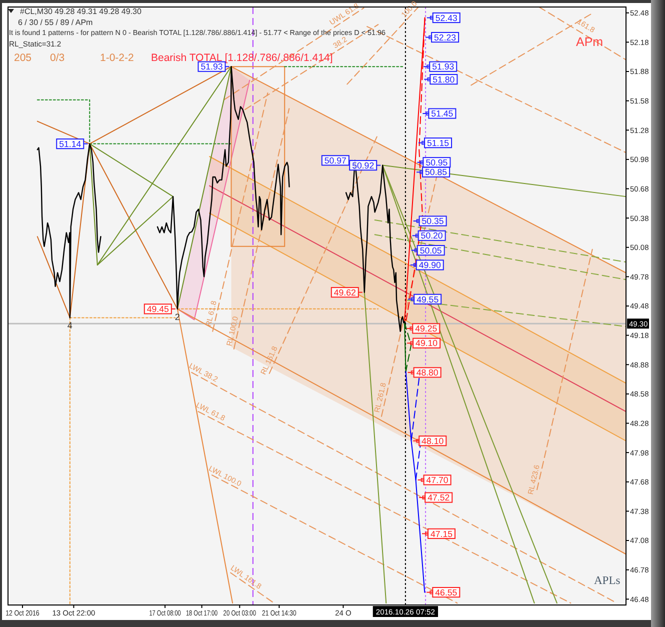 The width and height of the screenshot is (665, 627). What do you see at coordinates (607, 581) in the screenshot?
I see `annotation: APLs` at bounding box center [607, 581].